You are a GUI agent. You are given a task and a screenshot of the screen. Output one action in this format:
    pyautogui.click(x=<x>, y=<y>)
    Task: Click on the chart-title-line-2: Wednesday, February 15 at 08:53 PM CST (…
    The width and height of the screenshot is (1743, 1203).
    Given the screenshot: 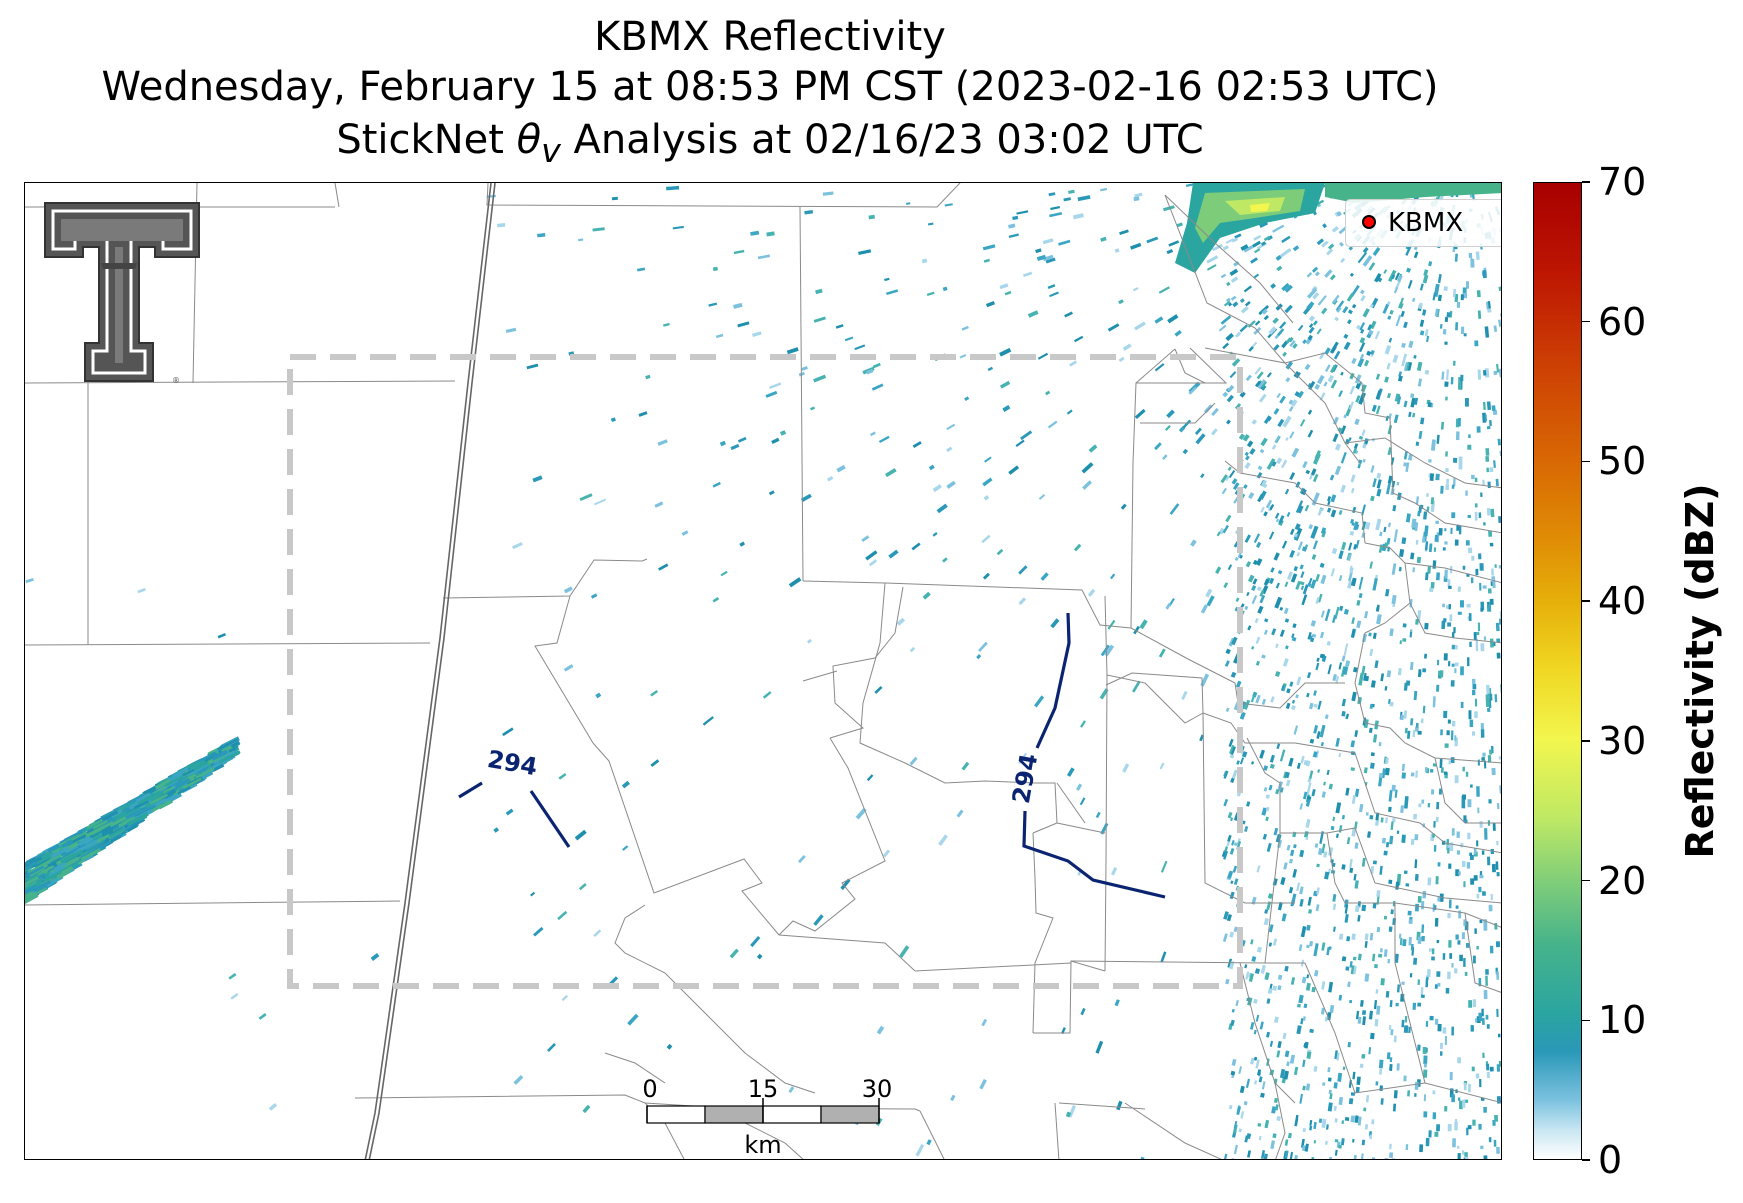 What is the action you would take?
    pyautogui.click(x=770, y=87)
    